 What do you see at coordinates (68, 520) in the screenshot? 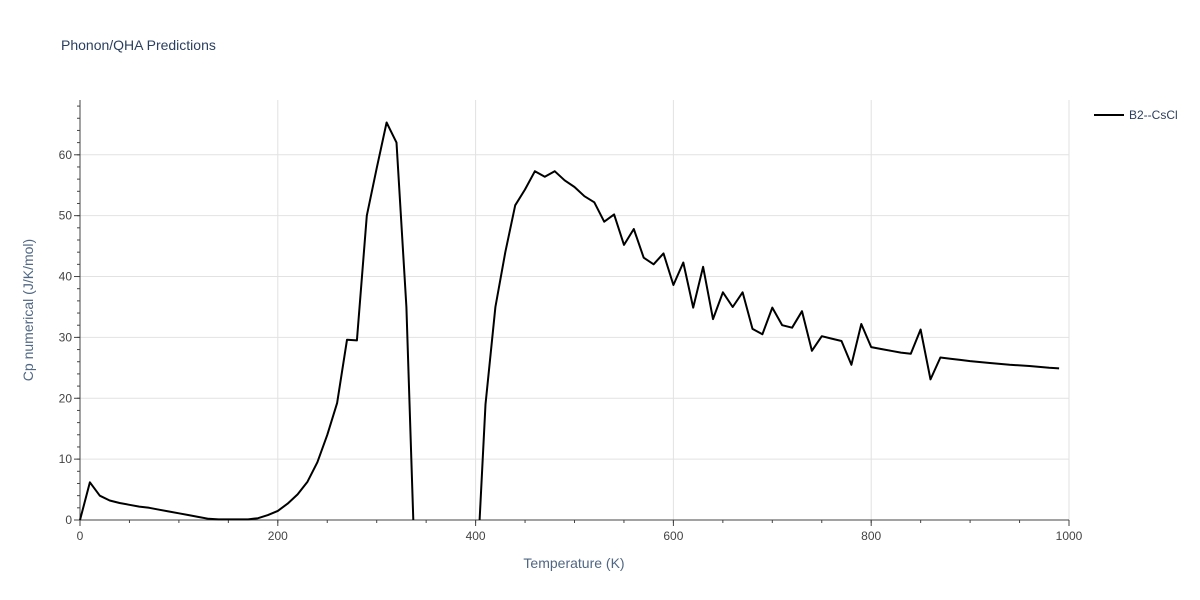
I see `y-tick-label: 0` at bounding box center [68, 520].